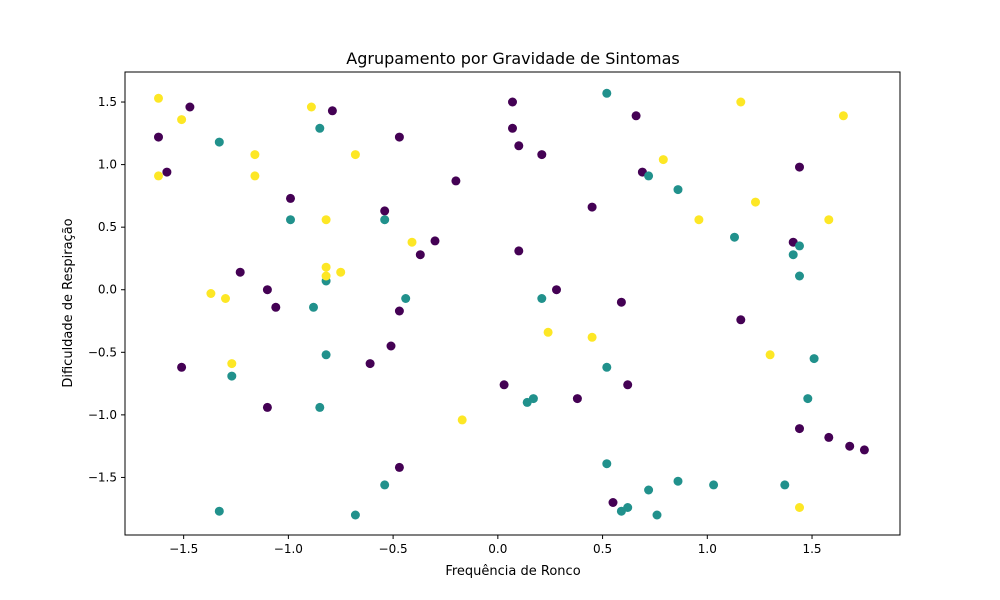 This screenshot has height=600, width=1000. Describe the element at coordinates (102, 415) in the screenshot. I see `y-tick-label: −1.0` at that location.